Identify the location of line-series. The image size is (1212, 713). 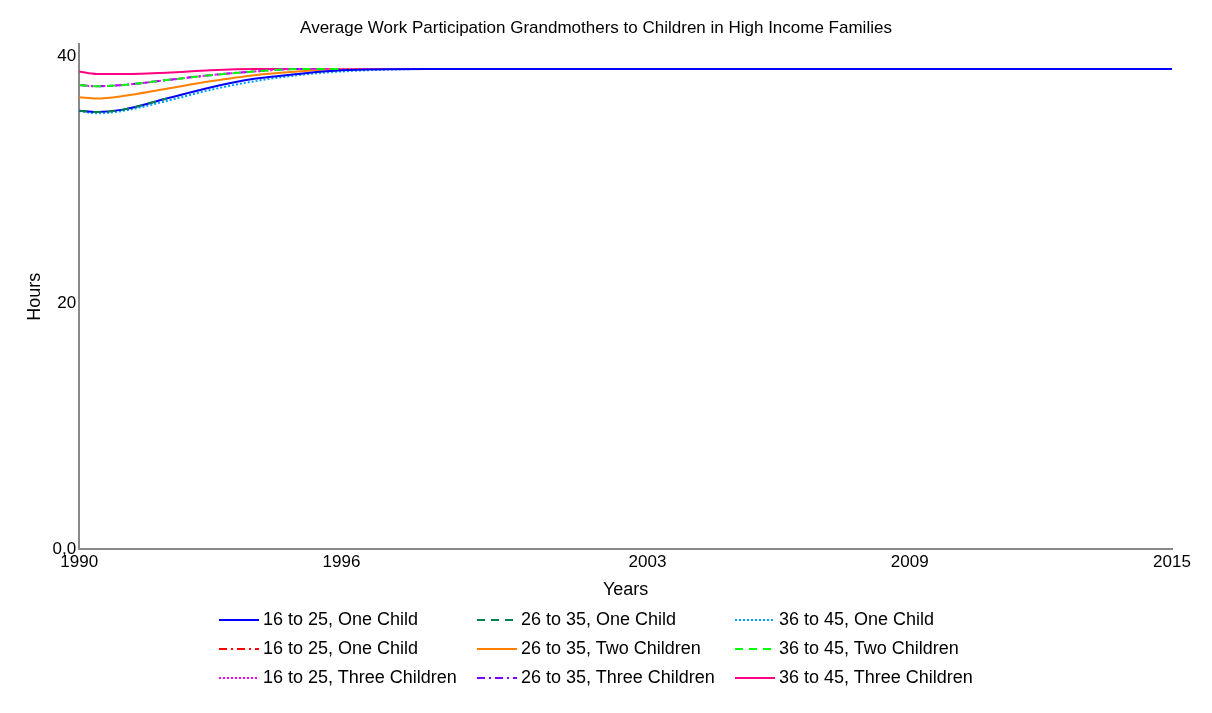
(123, 105).